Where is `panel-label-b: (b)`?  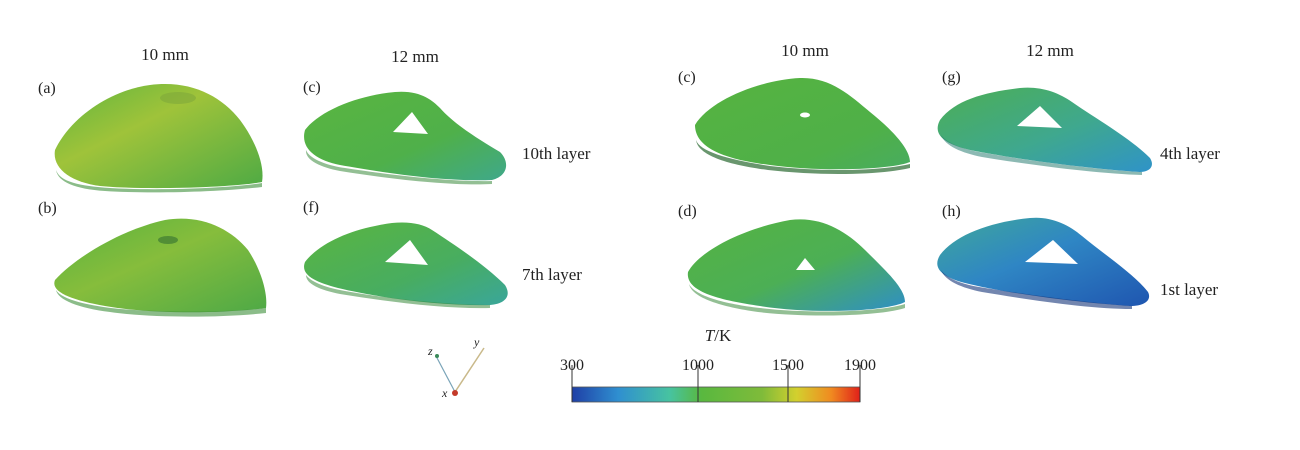 panel-label-b: (b) is located at coordinates (47, 208).